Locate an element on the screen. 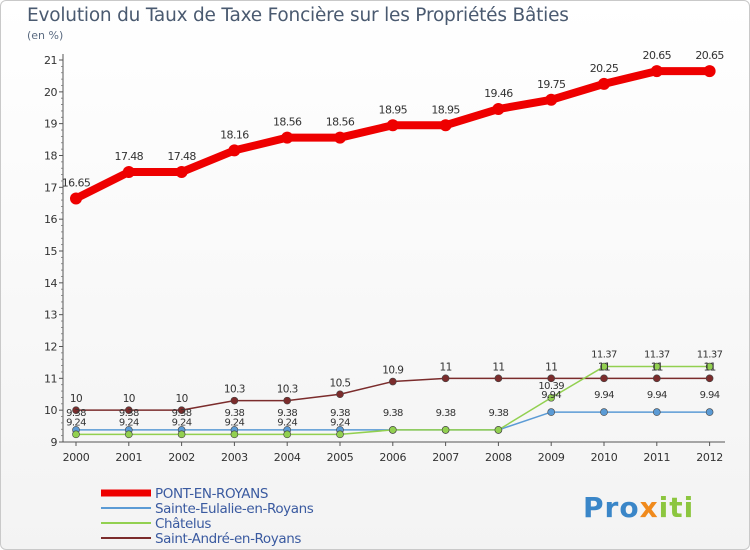  x-tick-label: 2010 is located at coordinates (604, 457).